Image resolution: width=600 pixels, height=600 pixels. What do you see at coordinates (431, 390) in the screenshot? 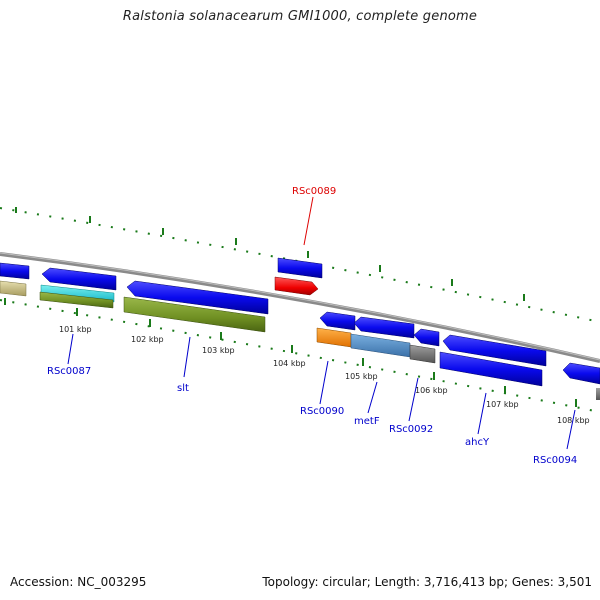
I see `tick-label-106: 106 kbp` at bounding box center [431, 390].